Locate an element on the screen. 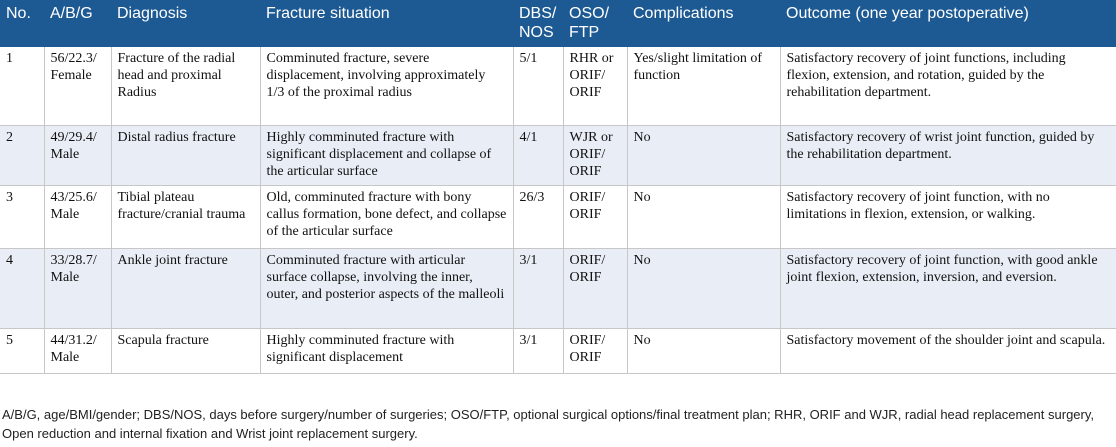 This screenshot has width=1116, height=447. cell-diagnosis: Tibial plateau fracture/cranial trauma is located at coordinates (186, 217).